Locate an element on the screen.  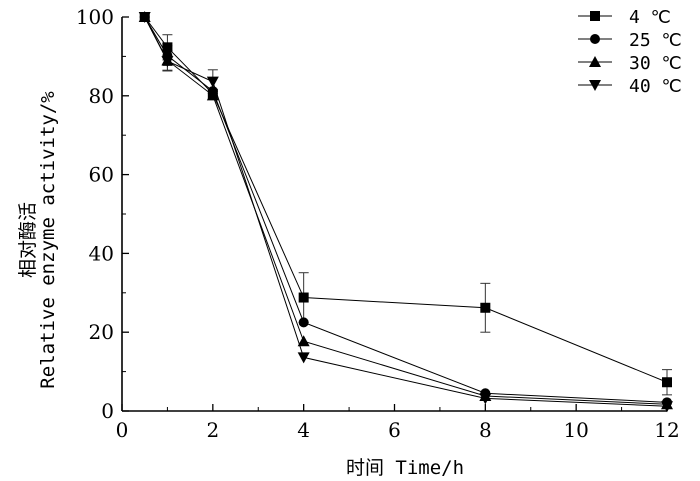
y-tick-label-60: 60 is located at coordinates (101, 175).